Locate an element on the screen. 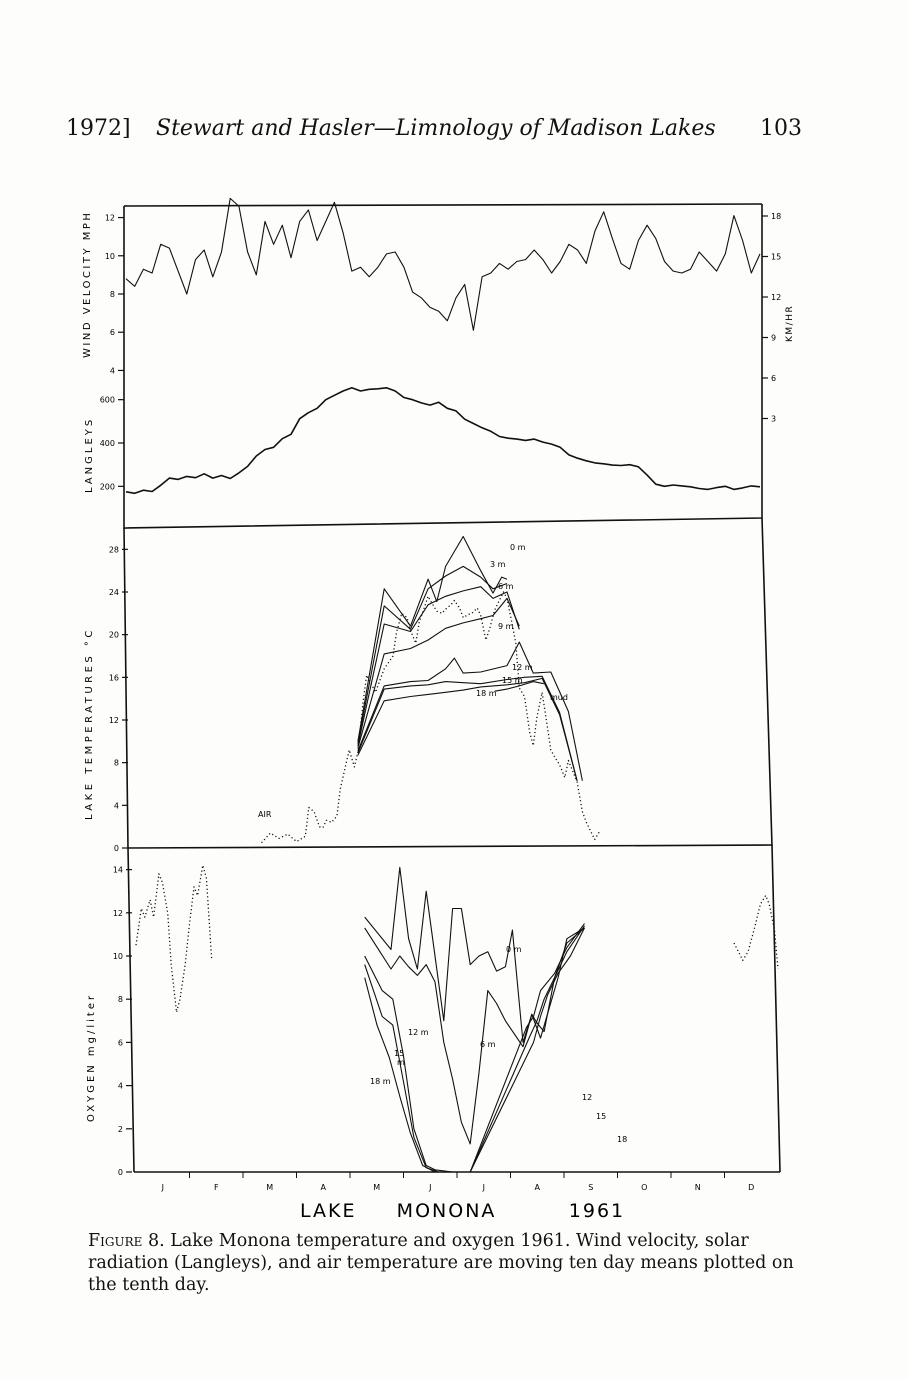  lake-temperatures-series-0-m is located at coordinates (432, 638).